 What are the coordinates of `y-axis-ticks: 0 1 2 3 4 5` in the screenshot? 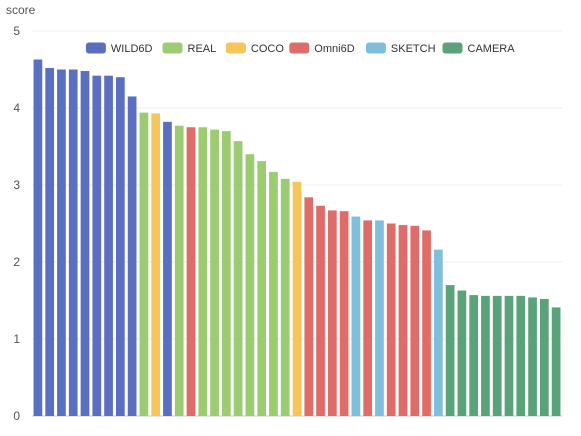 It's located at (16, 223).